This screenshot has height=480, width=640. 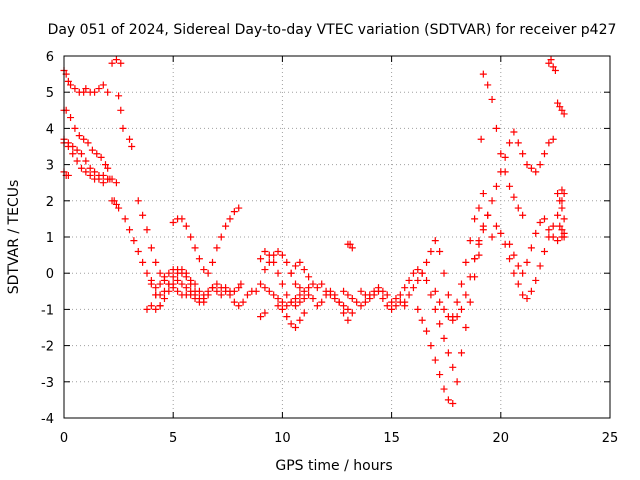 I want to click on y-tick-label: 0, so click(x=50, y=274).